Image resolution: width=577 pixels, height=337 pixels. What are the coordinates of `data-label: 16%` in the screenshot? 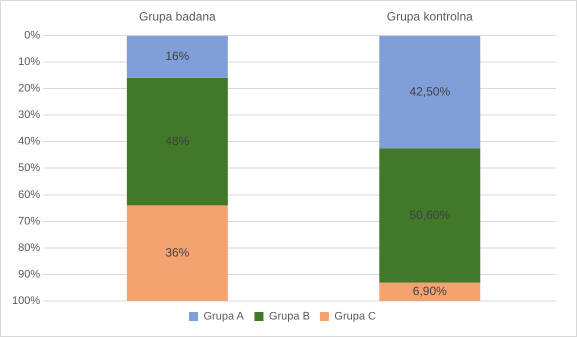 It's located at (177, 56).